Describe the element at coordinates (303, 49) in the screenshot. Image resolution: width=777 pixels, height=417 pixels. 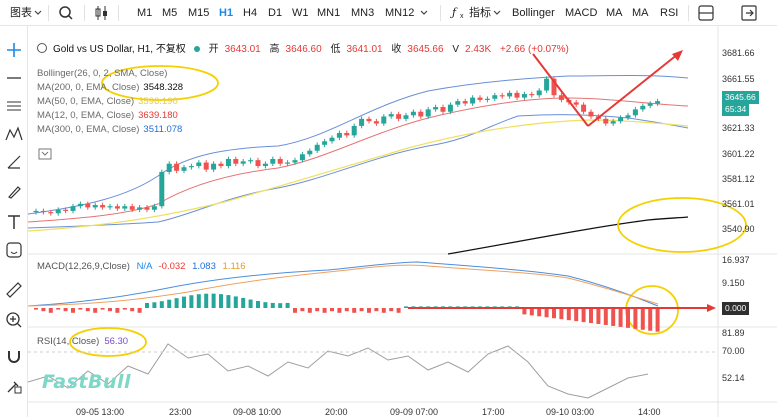
I see `high-value: 3646.60` at that location.